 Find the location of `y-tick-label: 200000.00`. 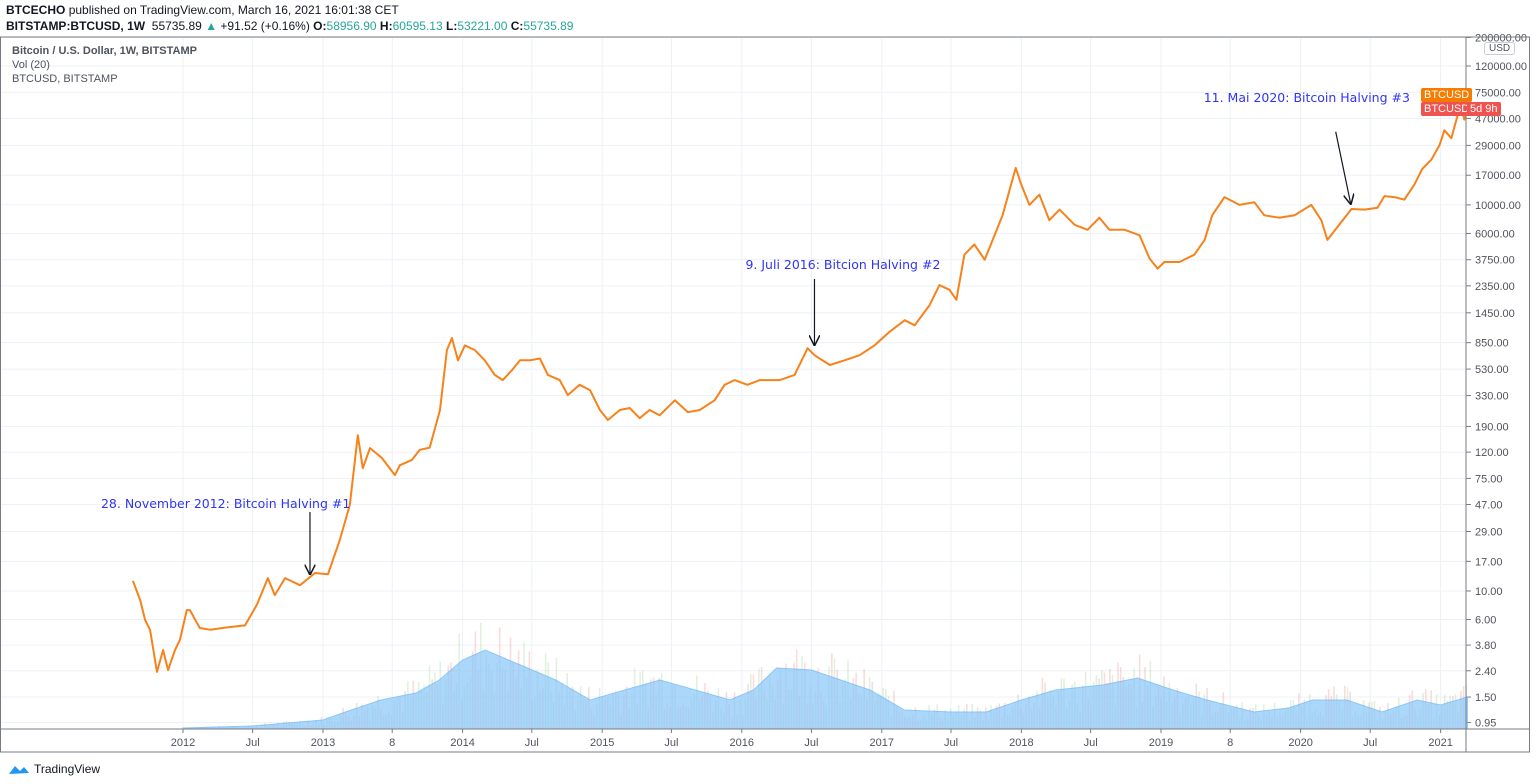

y-tick-label: 200000.00 is located at coordinates (1501, 38).